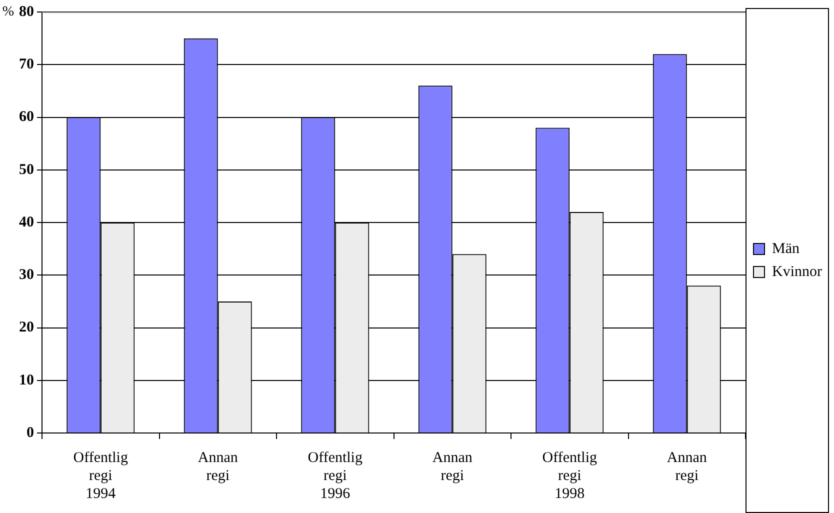 The image size is (834, 513). What do you see at coordinates (797, 272) in the screenshot?
I see `legend-label: Kvinnor` at bounding box center [797, 272].